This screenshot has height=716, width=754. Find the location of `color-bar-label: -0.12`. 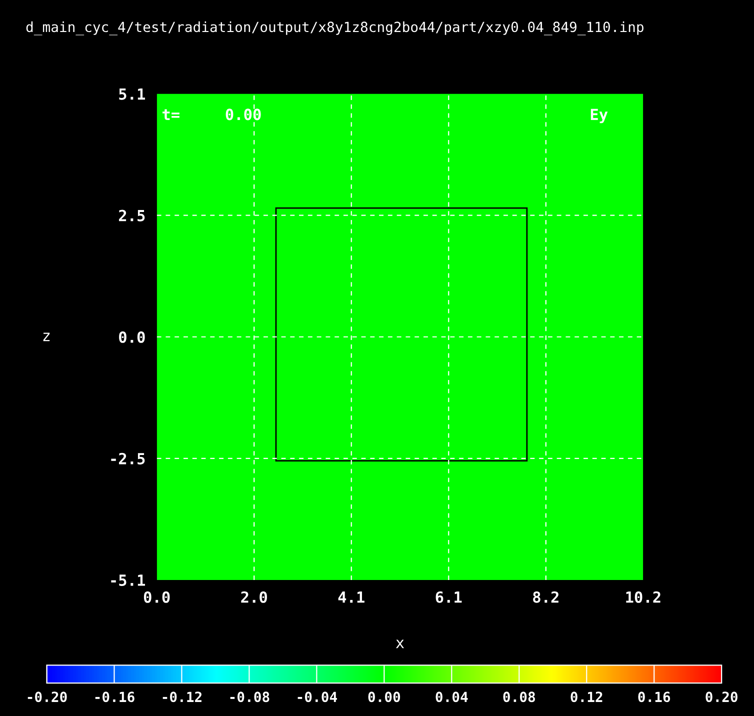

color-bar-label: -0.12 is located at coordinates (182, 697).